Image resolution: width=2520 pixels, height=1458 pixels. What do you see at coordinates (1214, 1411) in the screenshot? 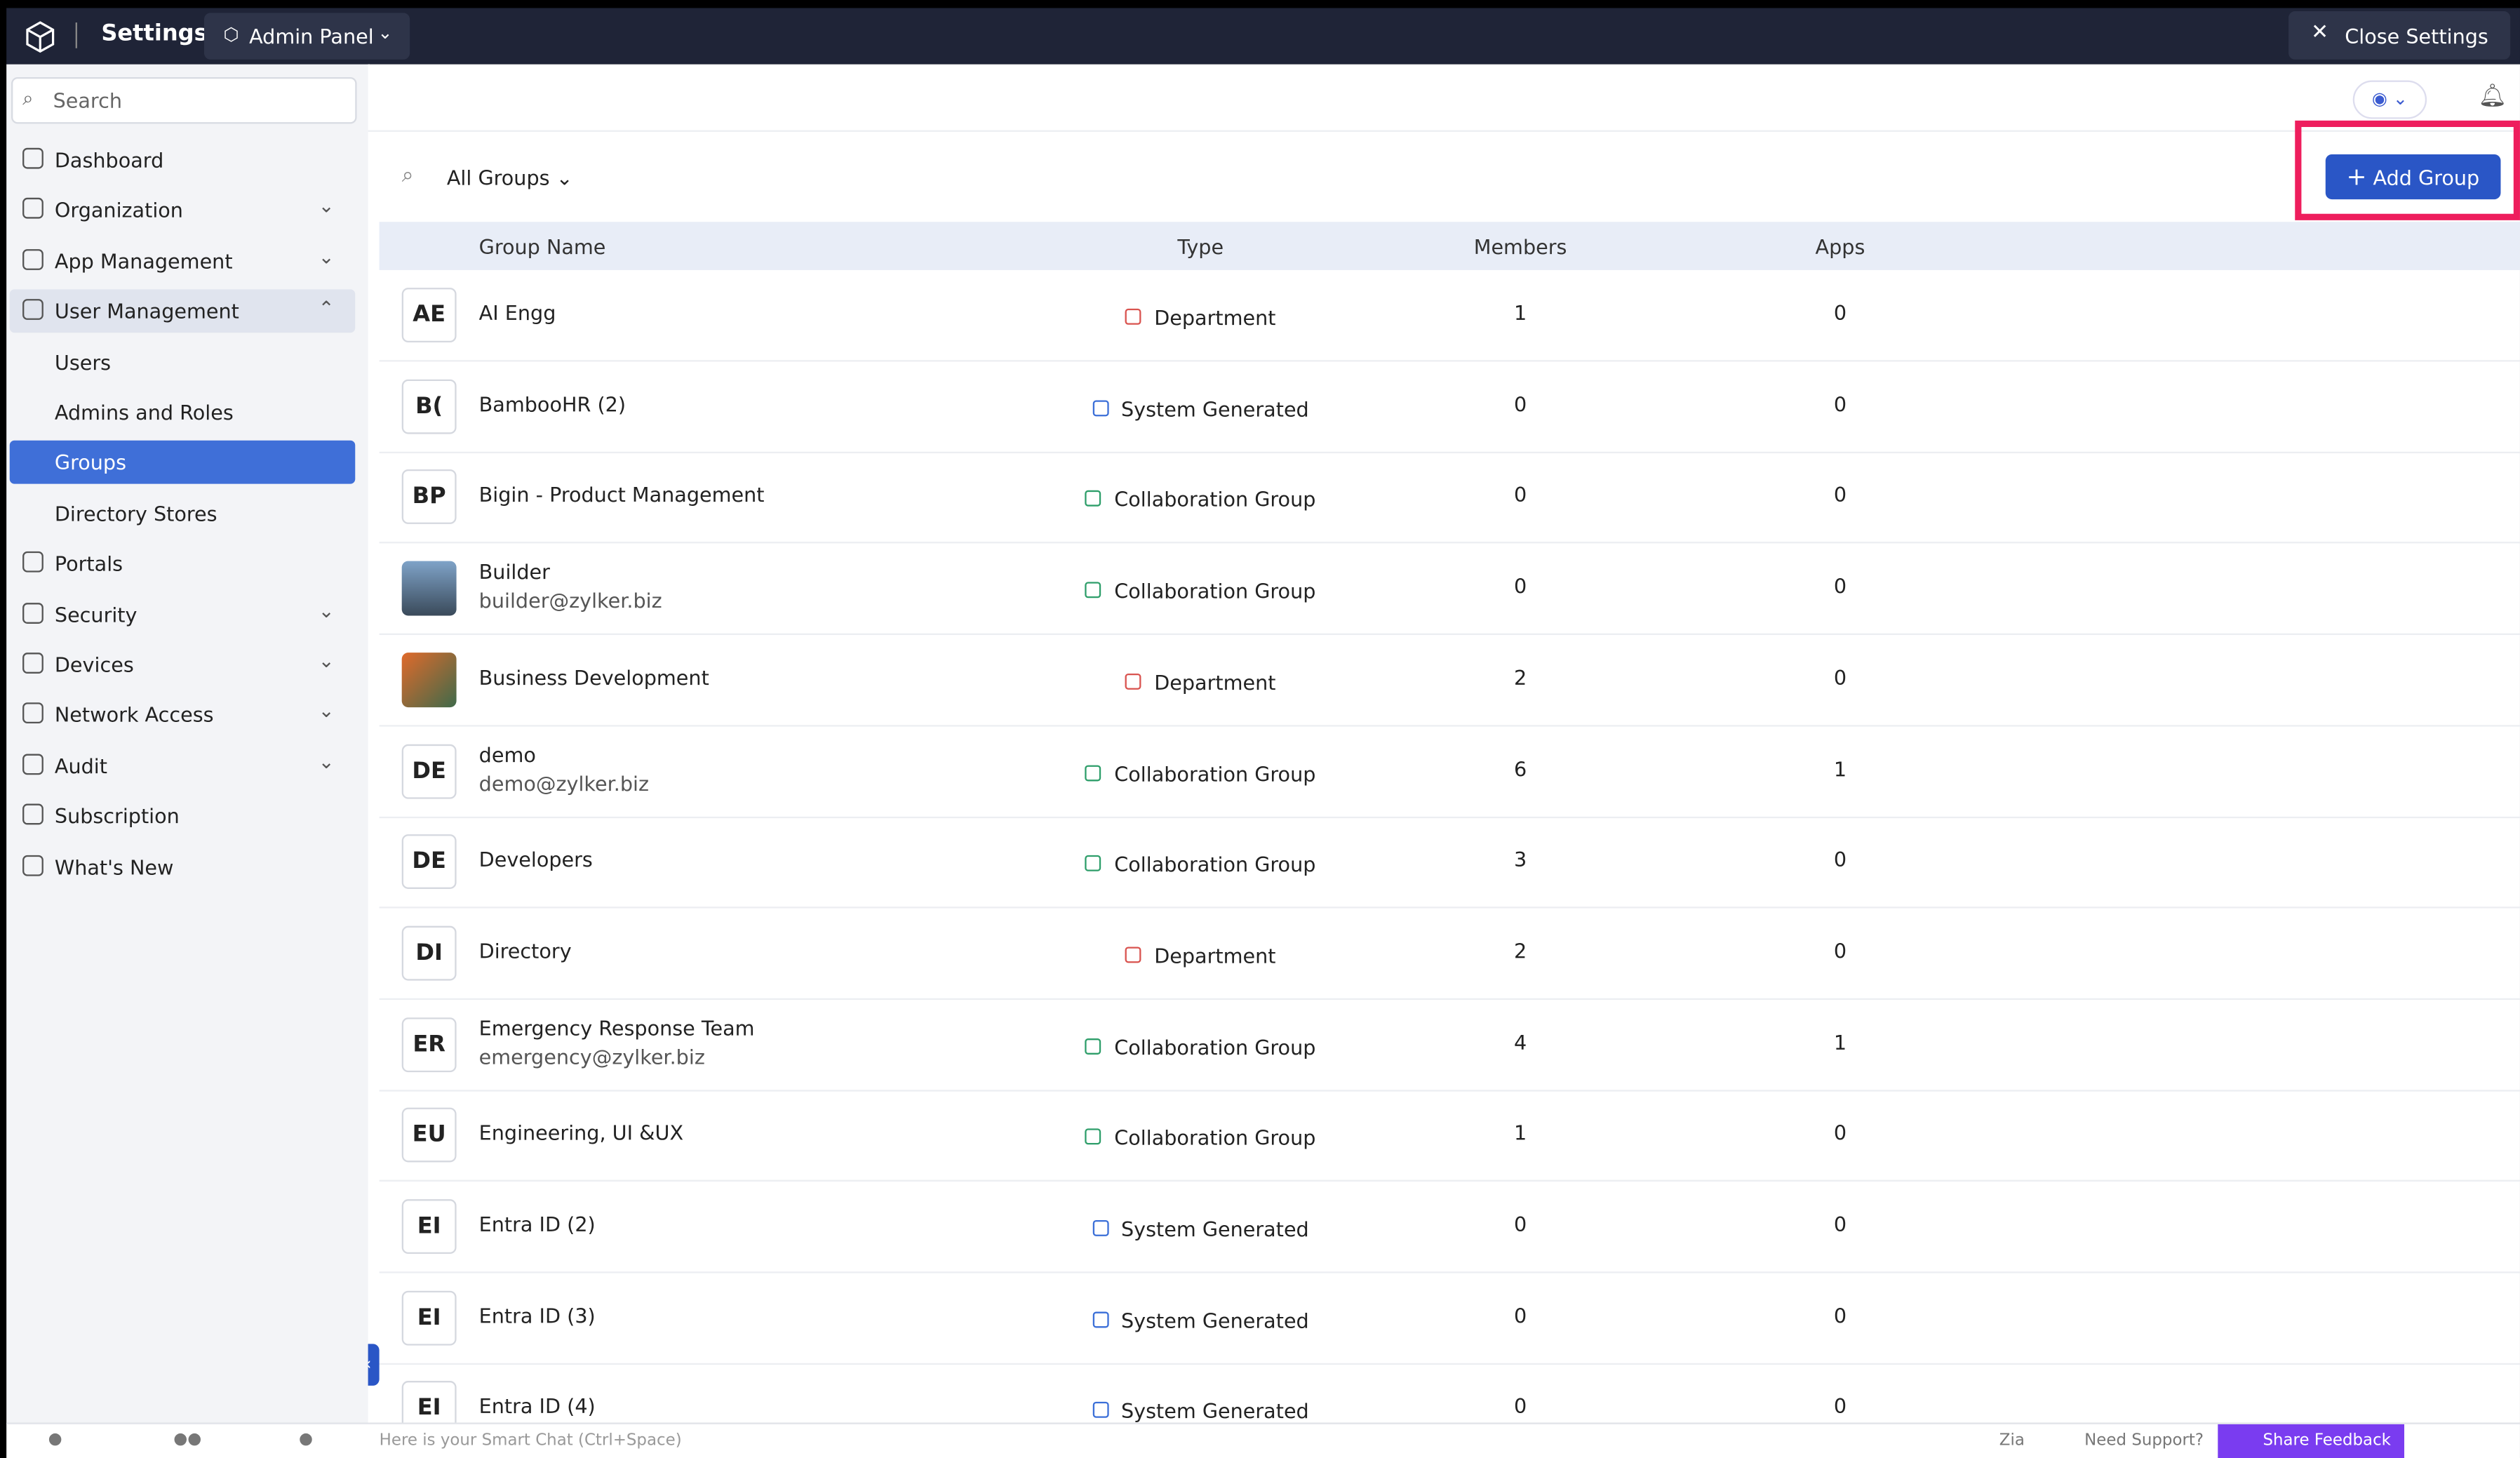
I see `group-type: System Generated` at bounding box center [1214, 1411].